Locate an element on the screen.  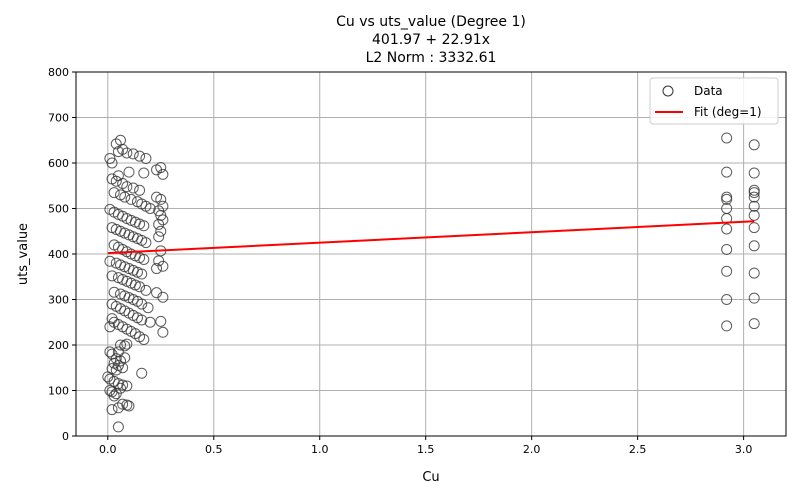
fit-line-group is located at coordinates (431, 237).